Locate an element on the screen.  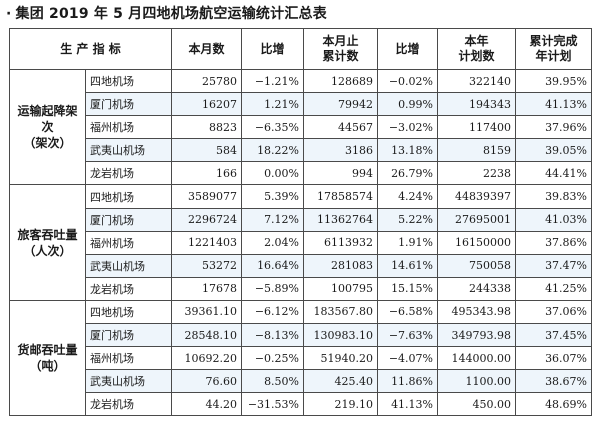
plan-value-cell: 495343.98 is located at coordinates (477, 312).